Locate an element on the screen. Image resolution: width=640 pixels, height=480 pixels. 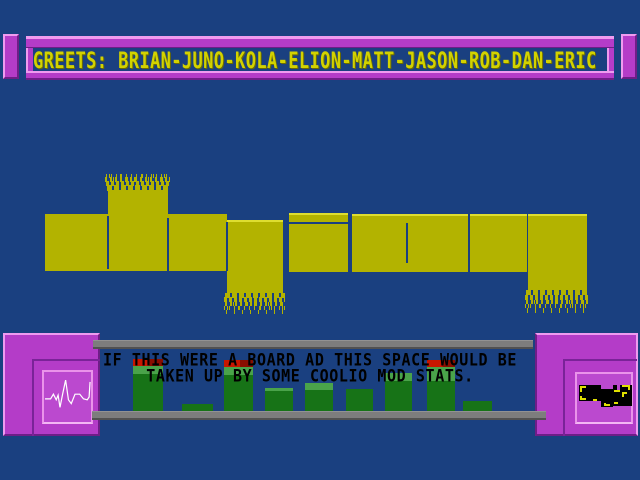
waveform-line is located at coordinates (67, 393).